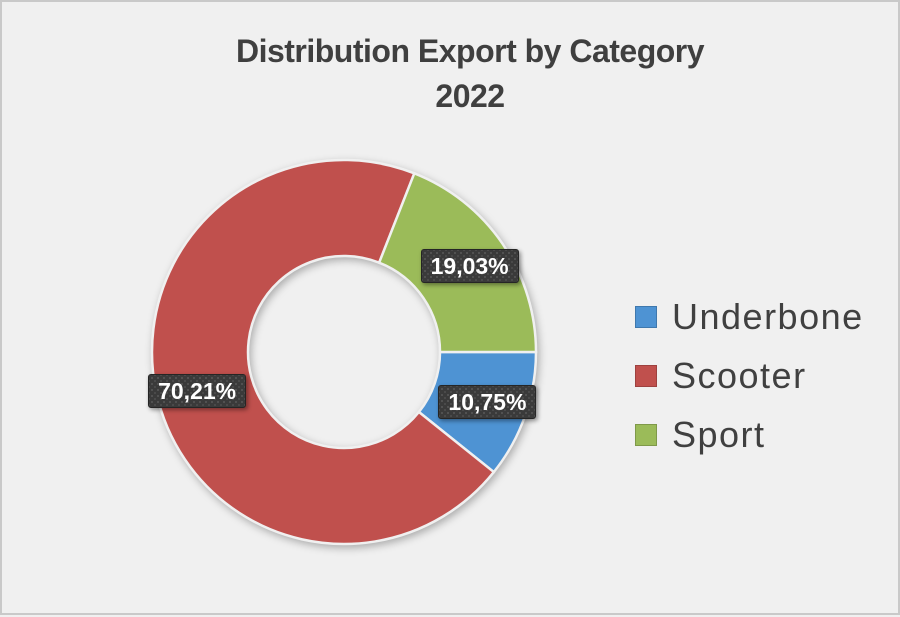 Image resolution: width=900 pixels, height=617 pixels. Describe the element at coordinates (470, 51) in the screenshot. I see `chart-title-line1: Distribution Export by Category` at that location.